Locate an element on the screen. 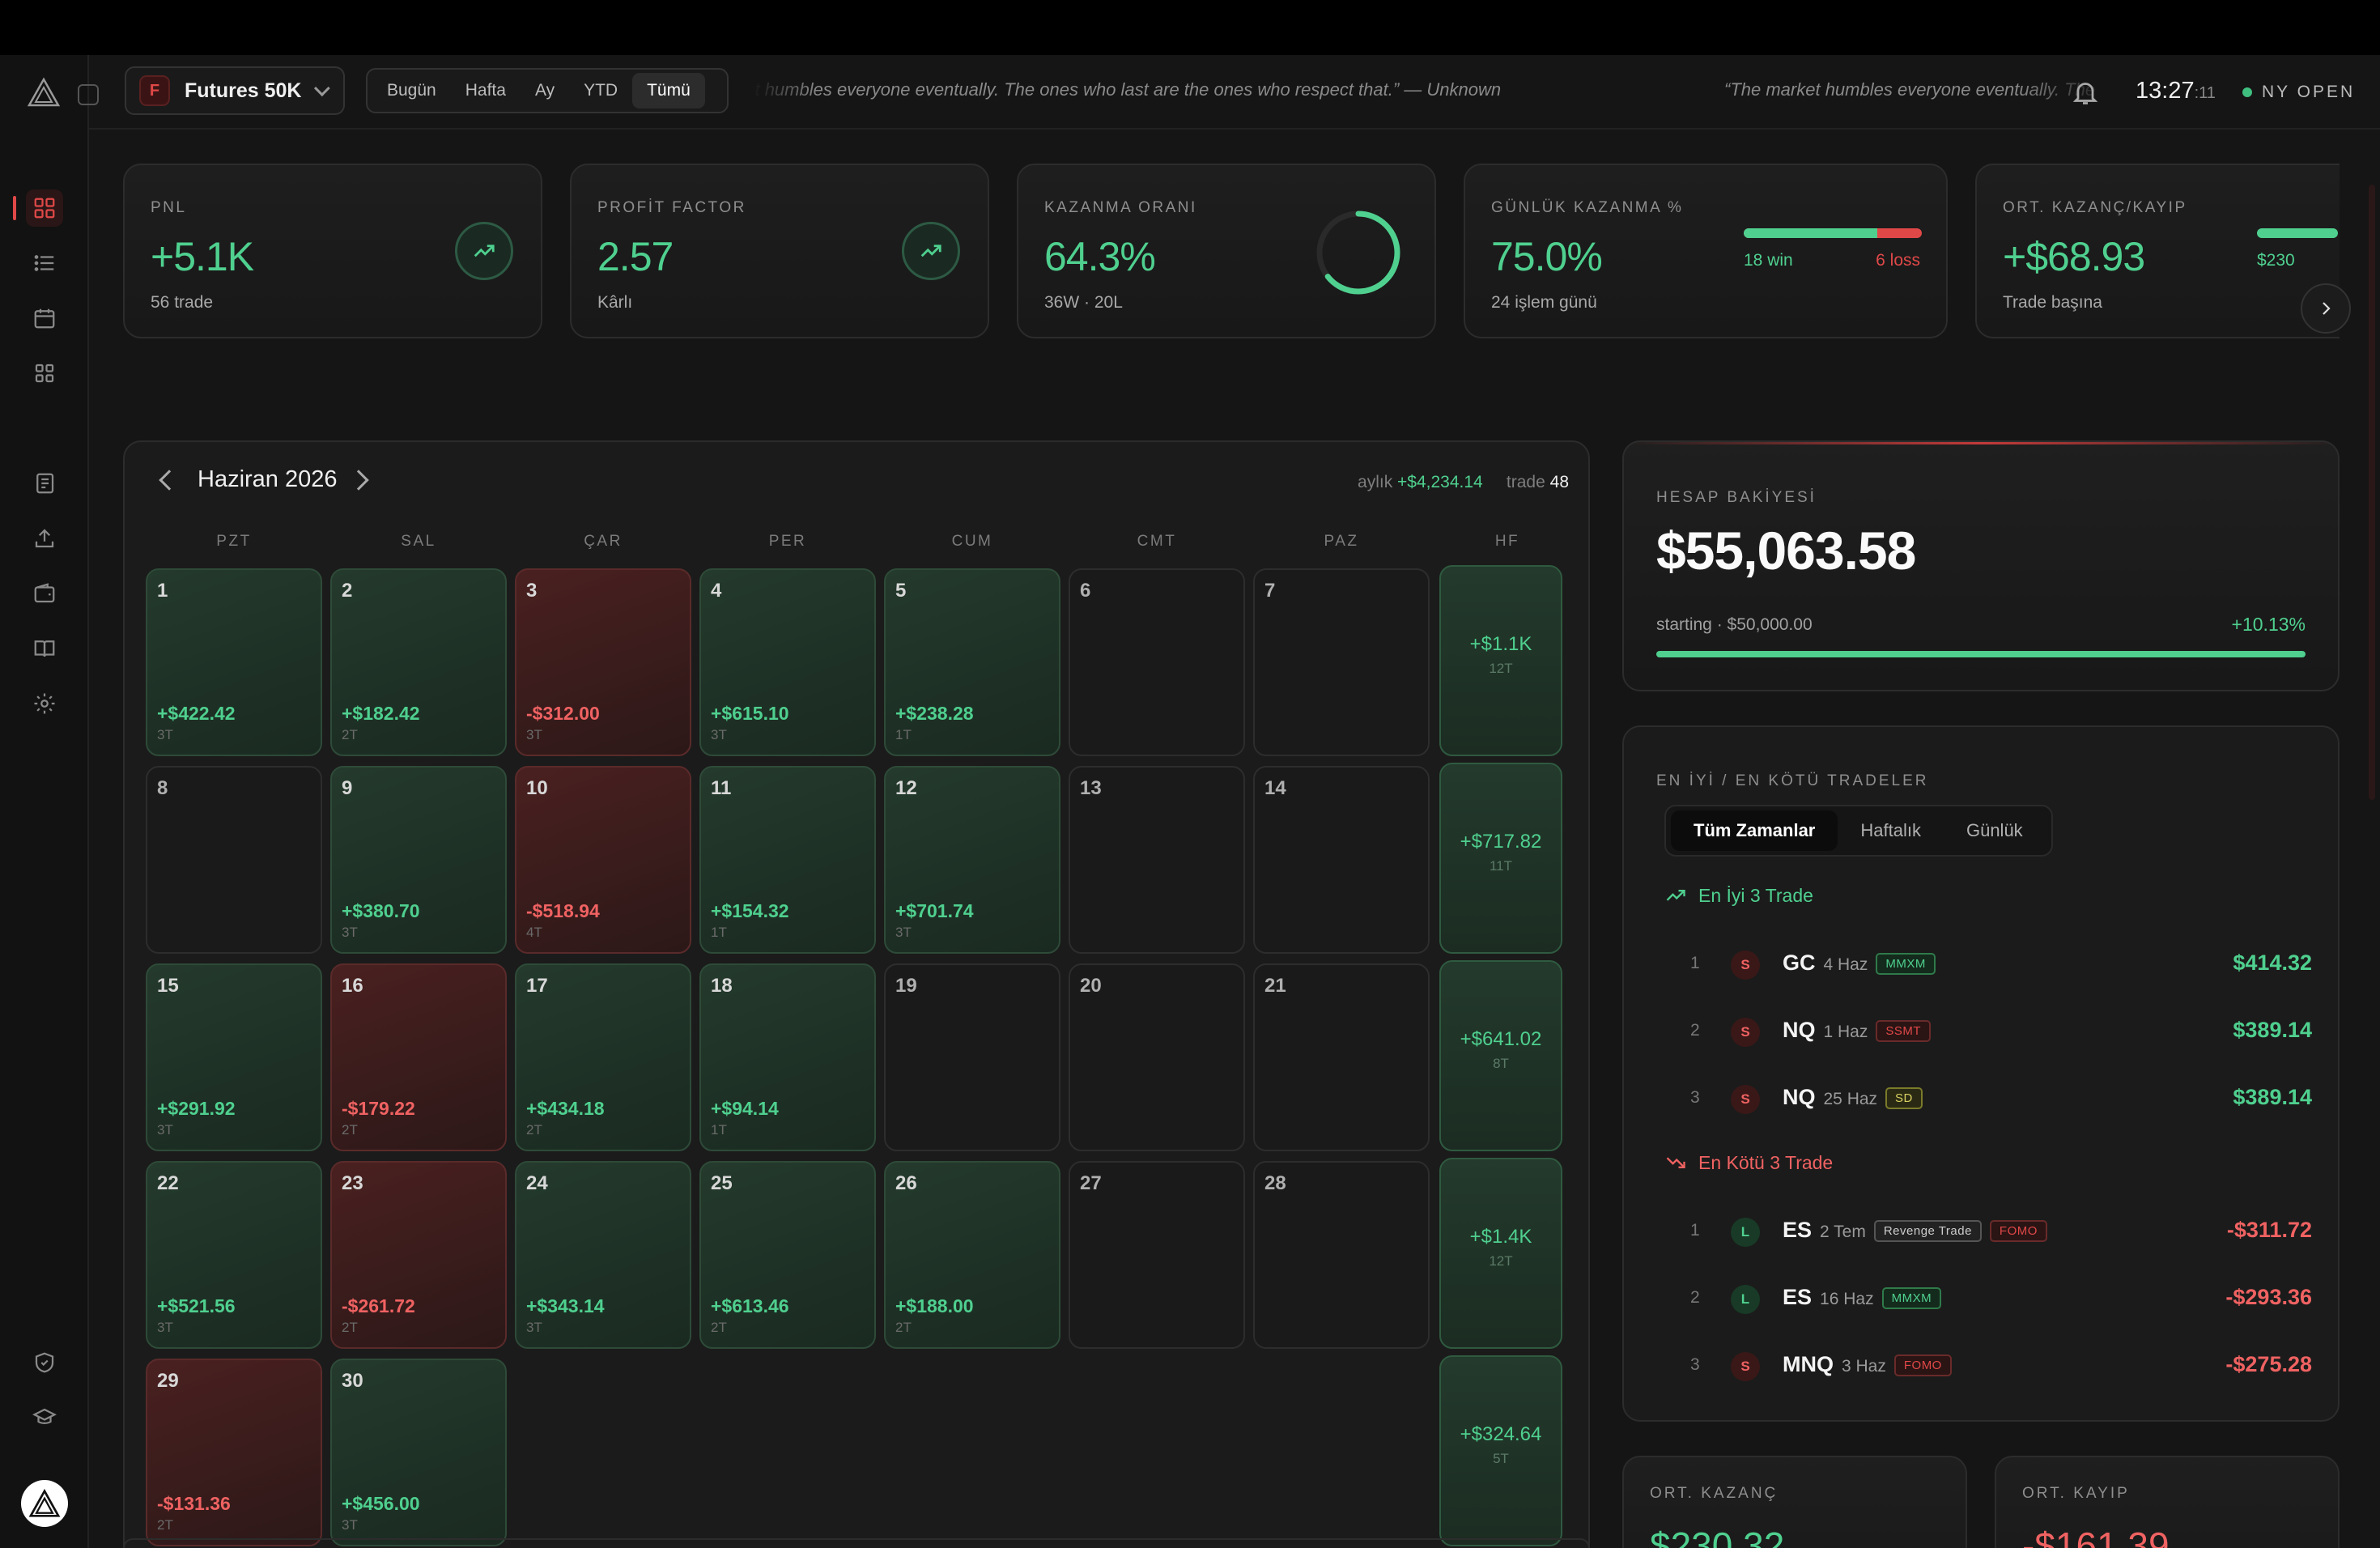 Image resolution: width=2380 pixels, height=1548 pixels. monthly-value: +$4,234.14 is located at coordinates (1440, 482).